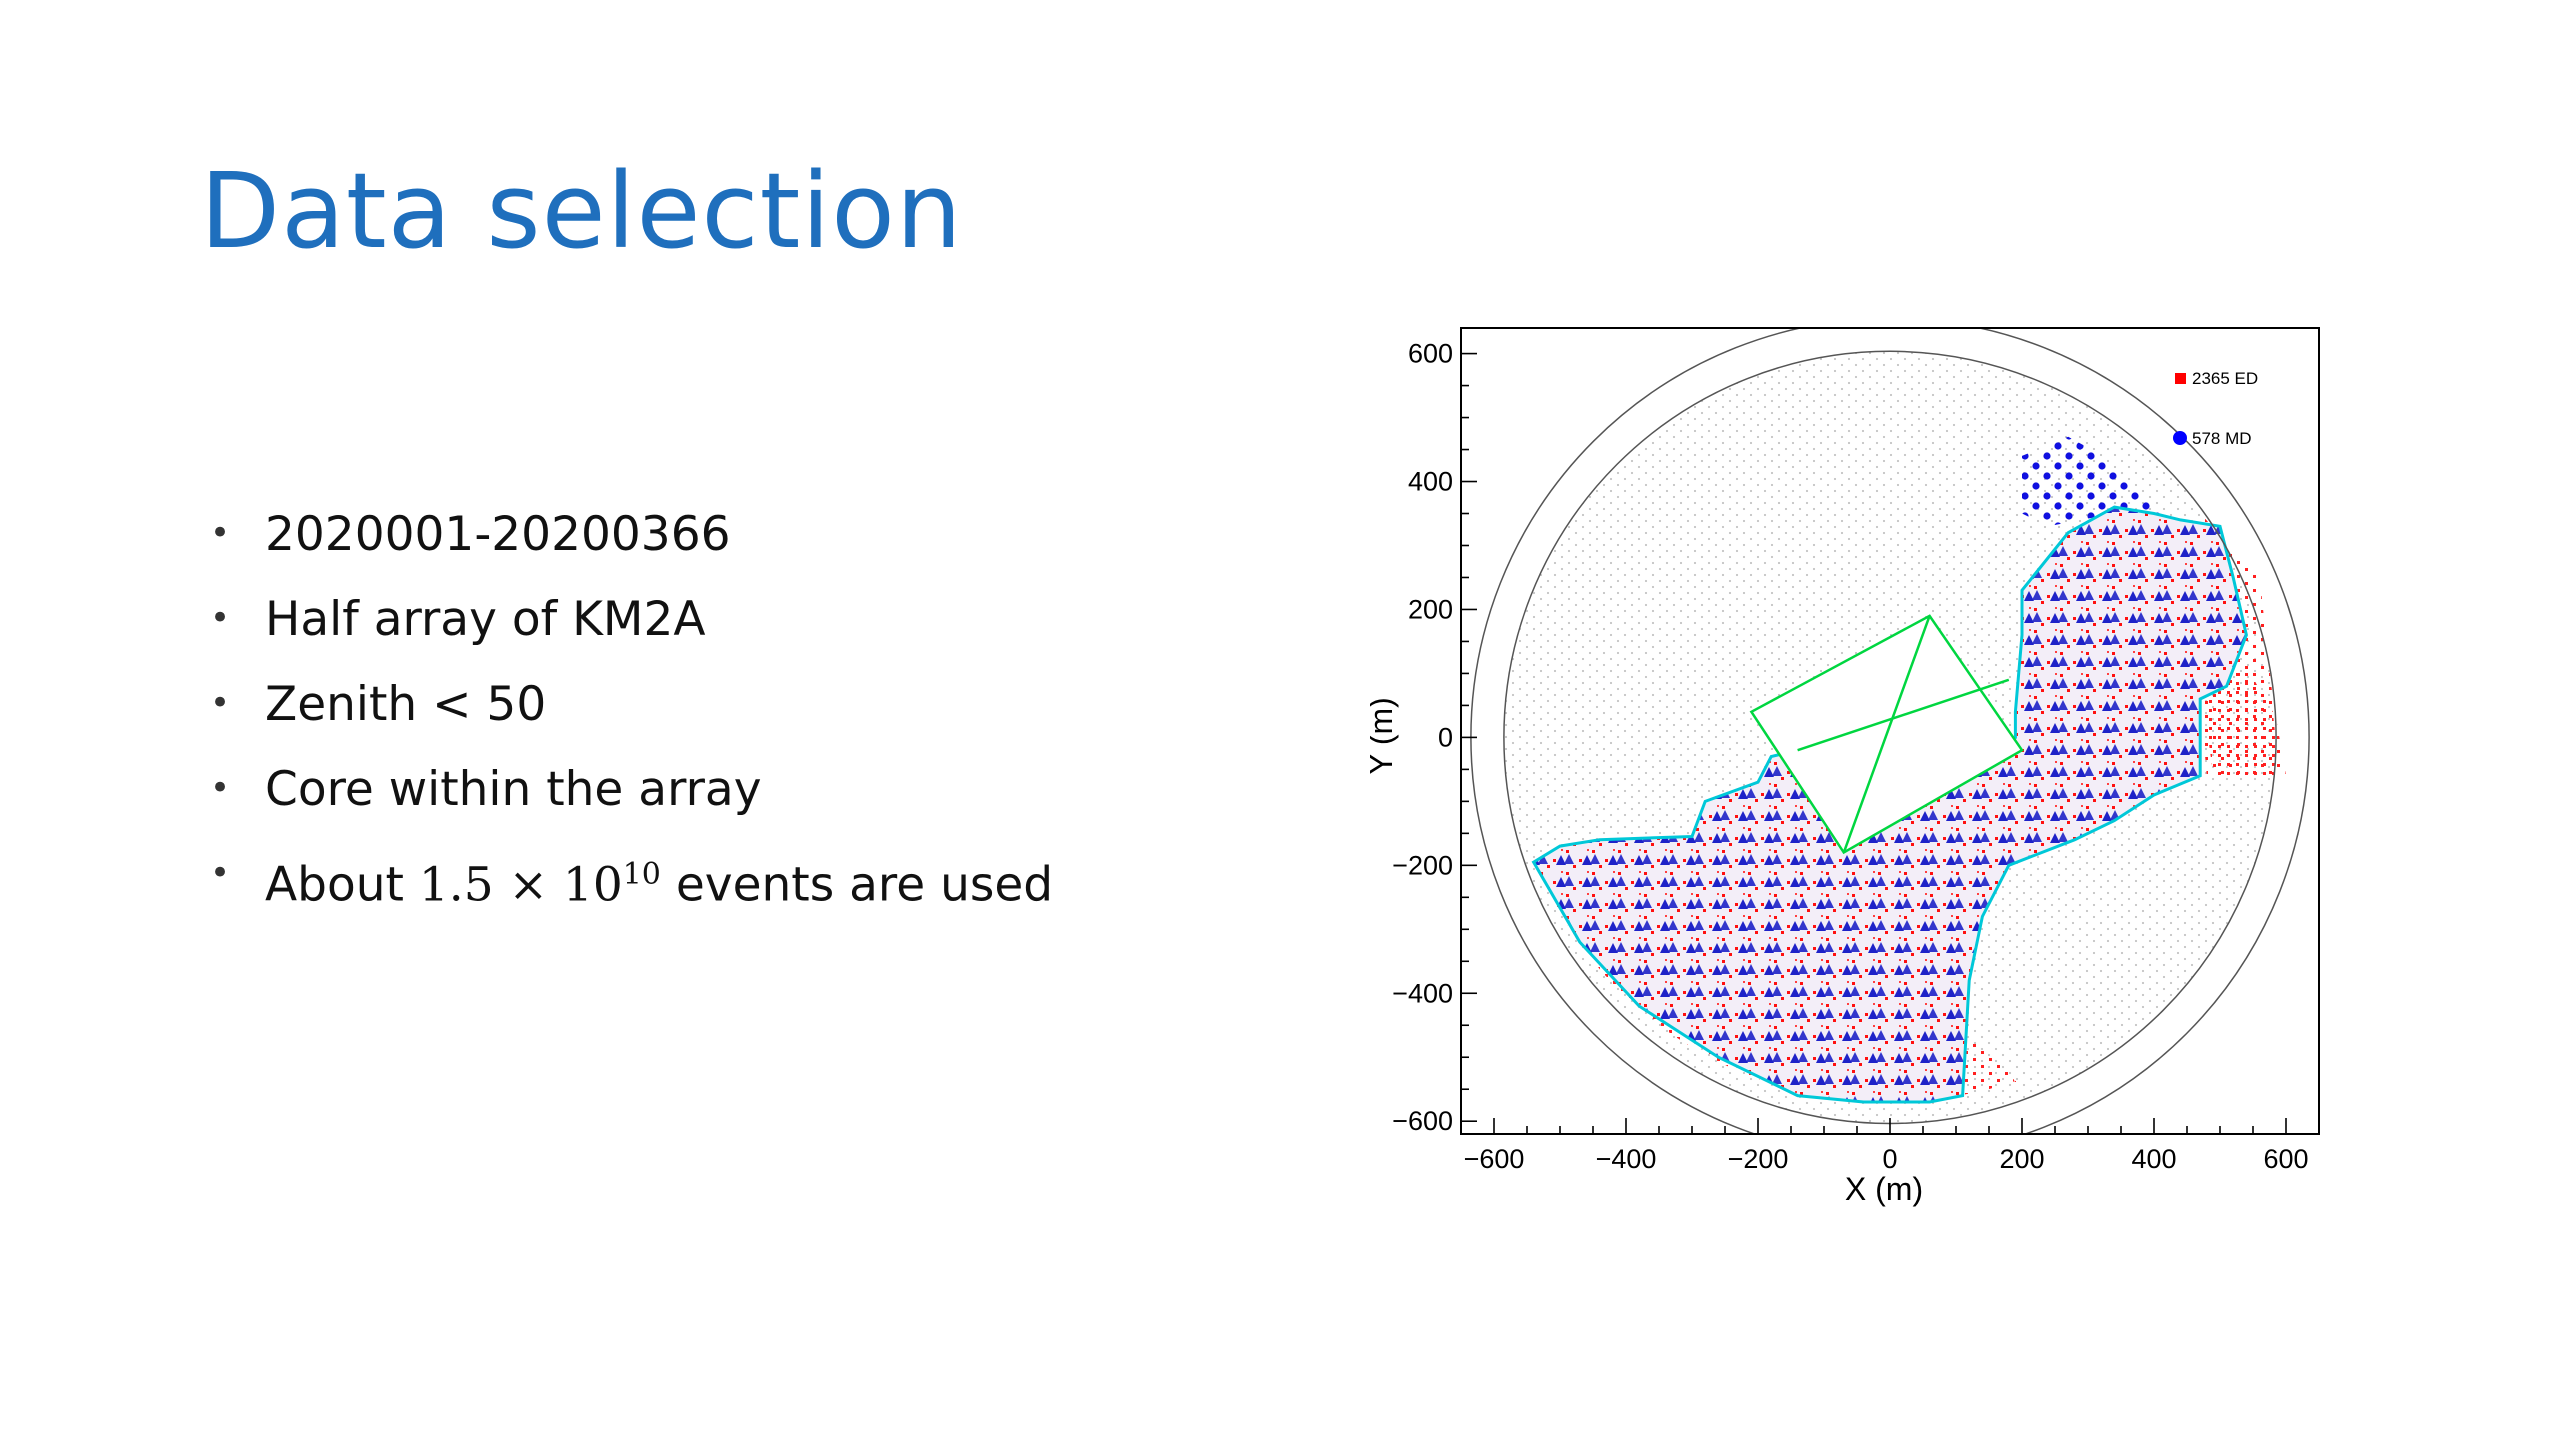 This screenshot has width=2560, height=1440. Describe the element at coordinates (1889, 1159) in the screenshot. I see `x-tick-label: 0` at that location.